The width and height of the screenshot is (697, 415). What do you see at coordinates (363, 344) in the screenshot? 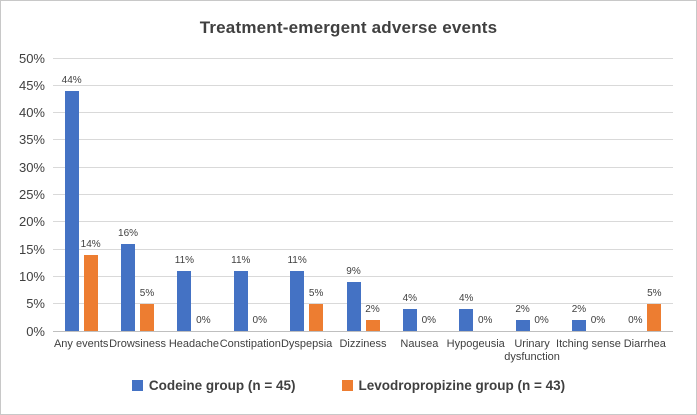
I see `category-label: Dizziness` at bounding box center [363, 344].